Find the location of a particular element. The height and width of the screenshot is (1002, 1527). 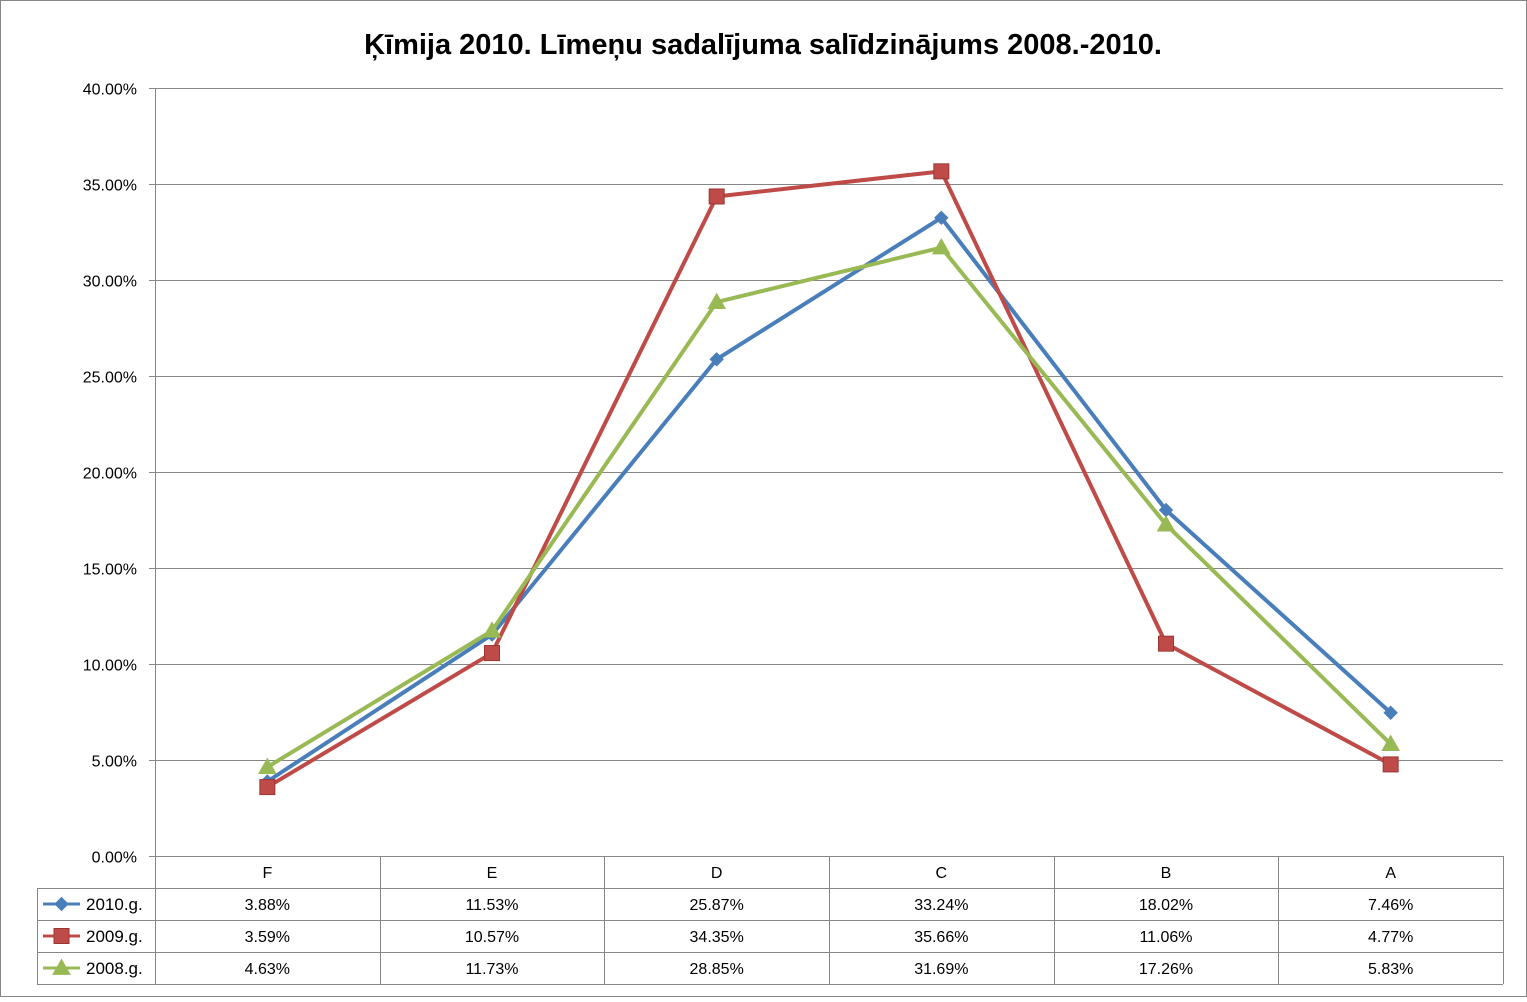

legend-label: 2008.g. is located at coordinates (114, 968).